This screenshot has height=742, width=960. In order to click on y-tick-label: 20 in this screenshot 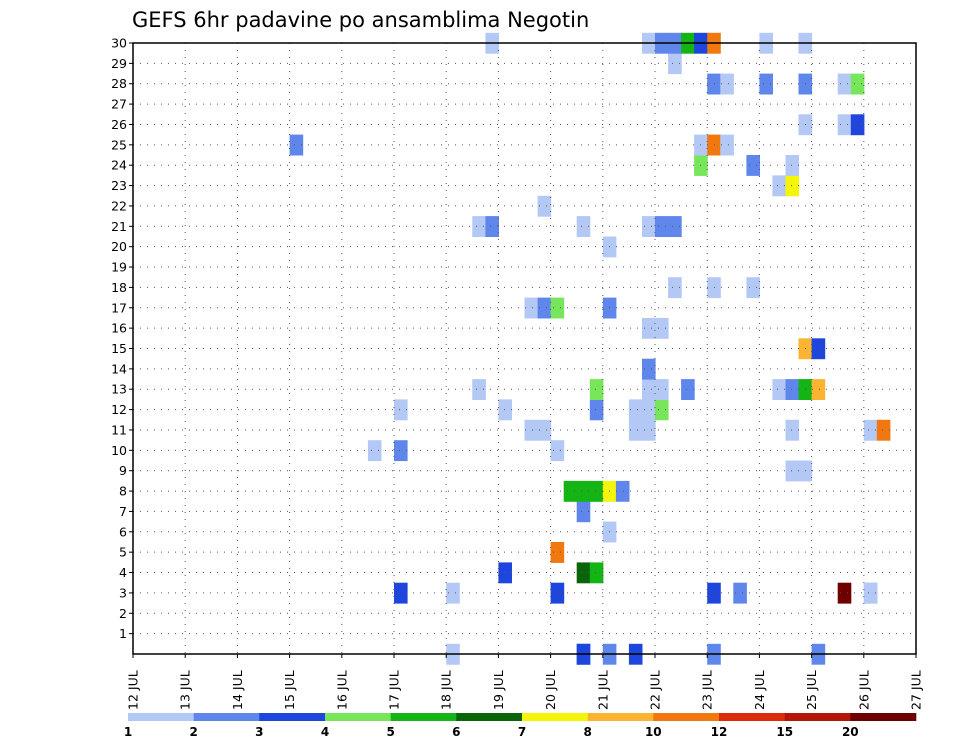, I will do `click(119, 246)`.